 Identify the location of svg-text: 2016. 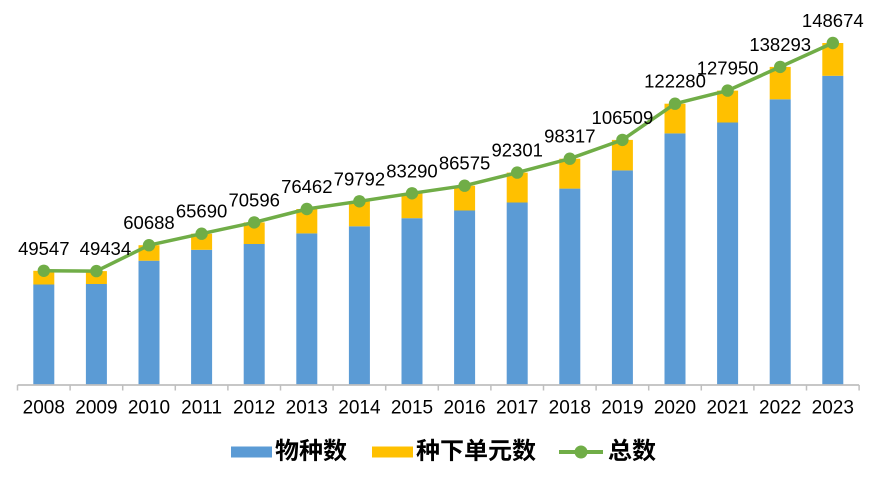
(464, 408).